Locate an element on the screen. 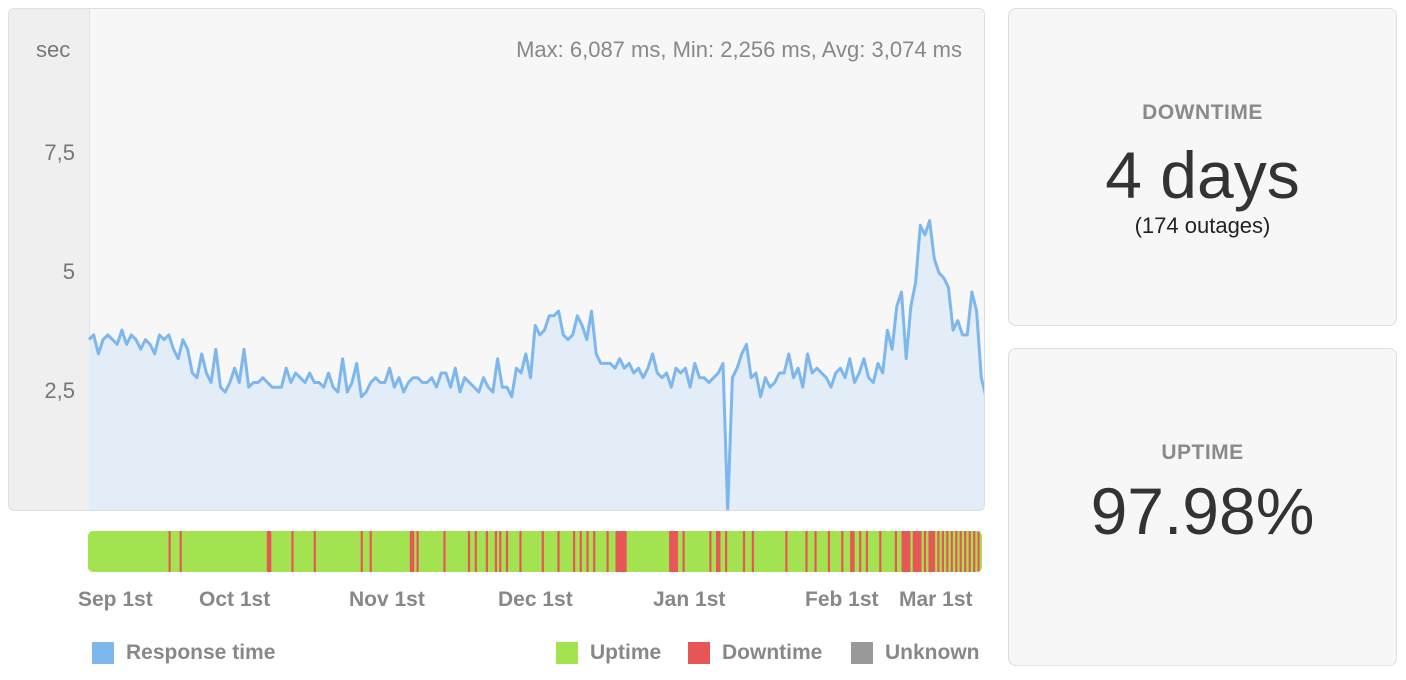  status-timeline-bar is located at coordinates (535, 551).